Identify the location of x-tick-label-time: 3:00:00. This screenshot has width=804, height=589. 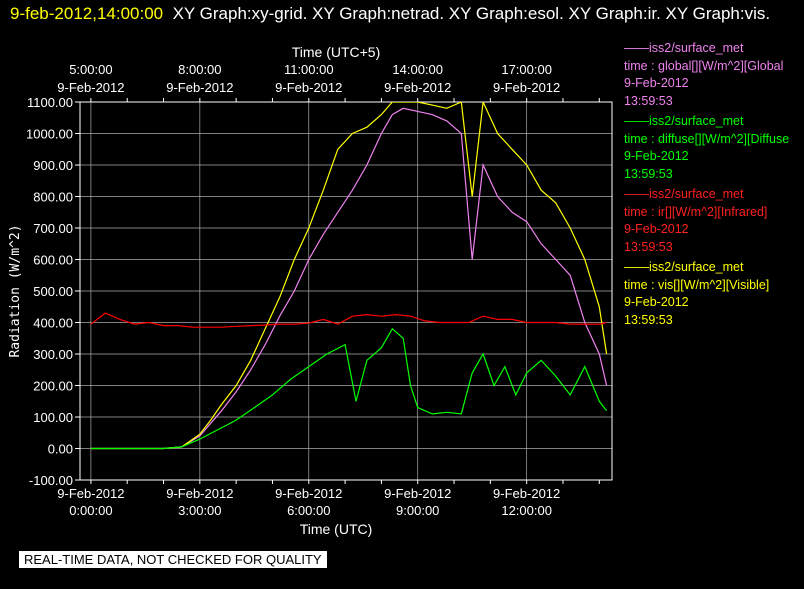
(199, 510).